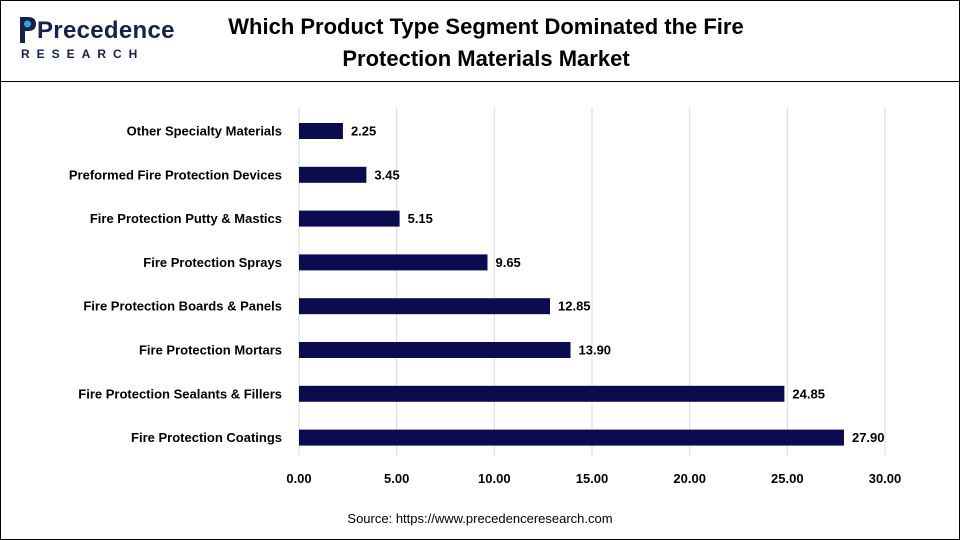 The width and height of the screenshot is (960, 540). What do you see at coordinates (808, 393) in the screenshot?
I see `value-label: 24.85` at bounding box center [808, 393].